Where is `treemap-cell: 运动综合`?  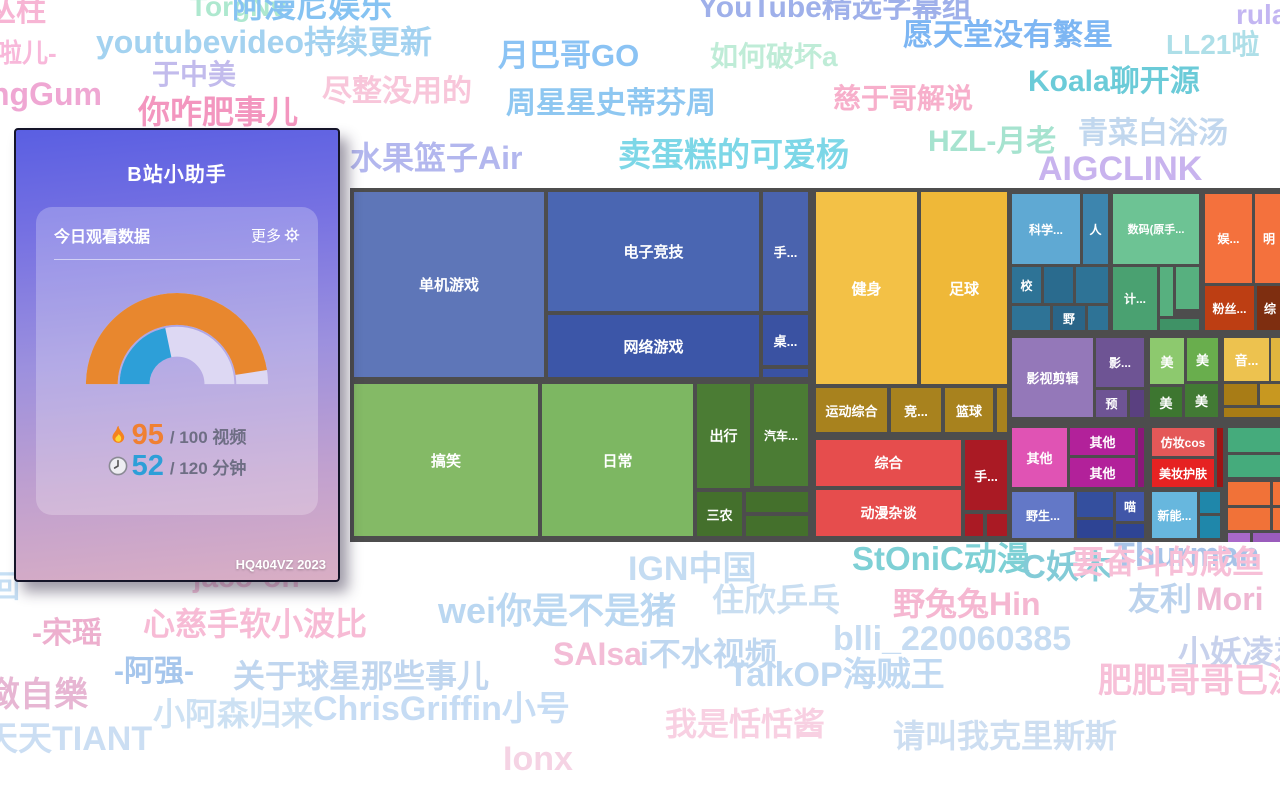
treemap-cell: 运动综合 is located at coordinates (851, 410).